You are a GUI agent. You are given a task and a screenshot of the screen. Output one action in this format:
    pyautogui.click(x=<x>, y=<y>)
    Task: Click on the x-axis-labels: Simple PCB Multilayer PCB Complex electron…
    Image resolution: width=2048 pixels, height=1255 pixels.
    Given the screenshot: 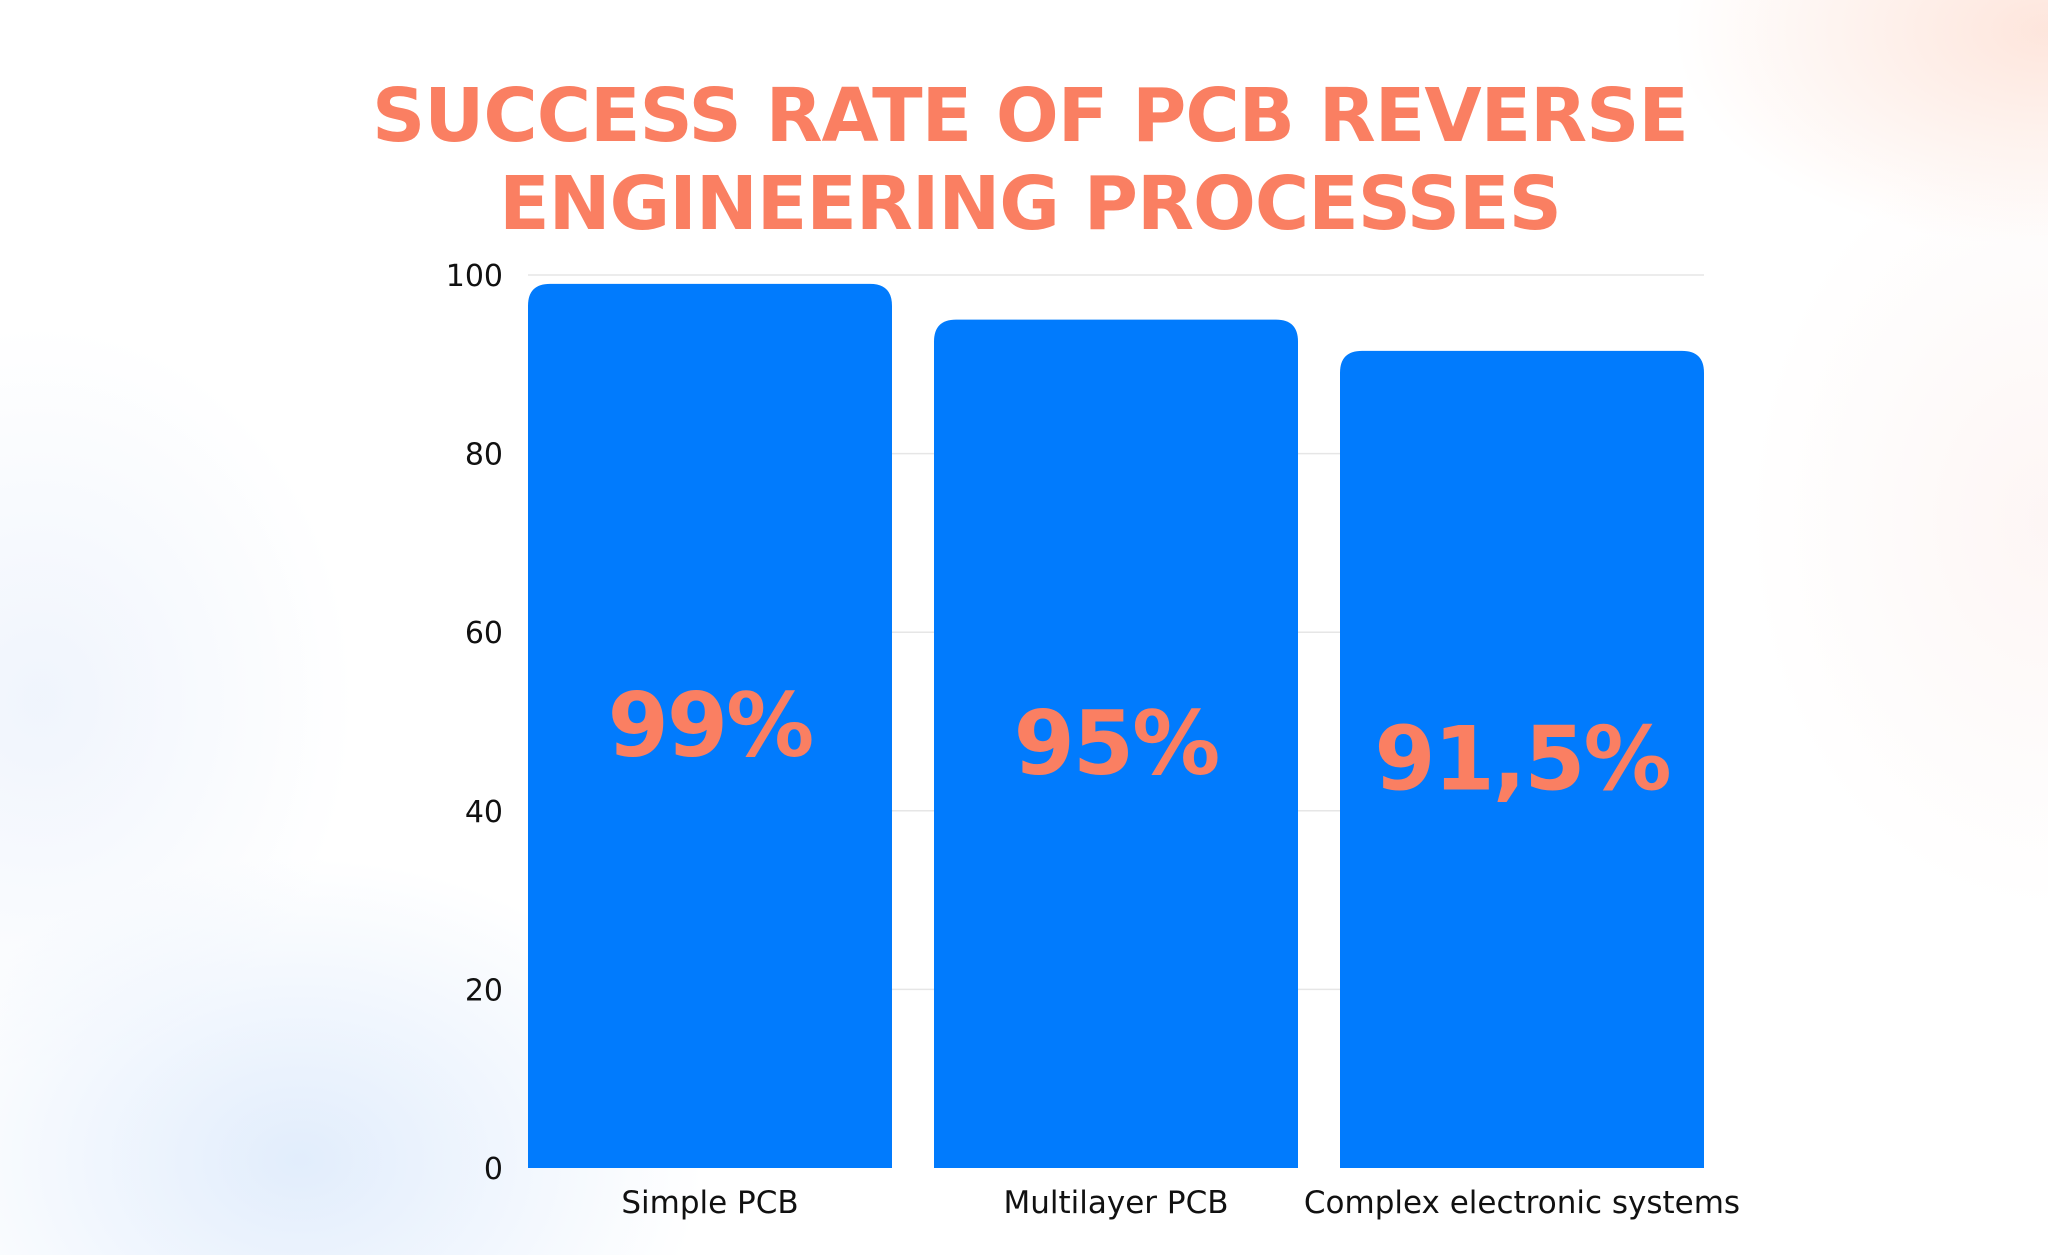 What is the action you would take?
    pyautogui.click(x=1180, y=1203)
    